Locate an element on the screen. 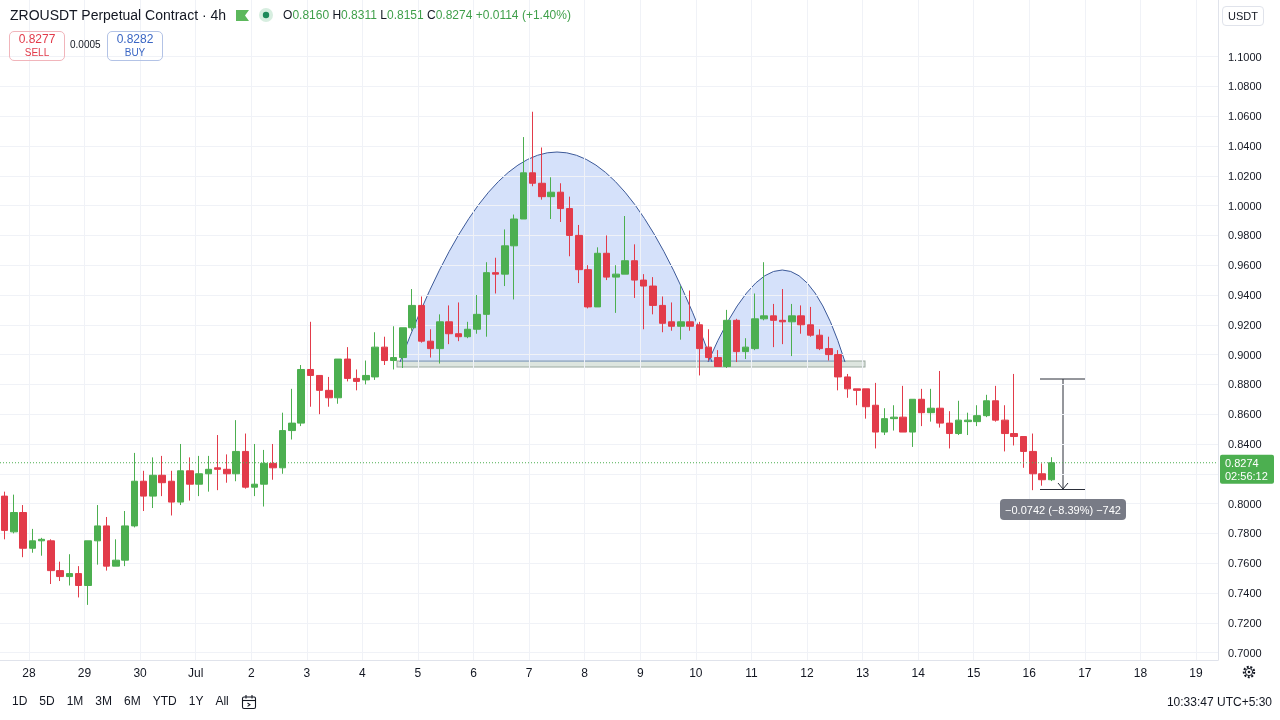  sell-button: 0.8277 SELL is located at coordinates (37, 46).